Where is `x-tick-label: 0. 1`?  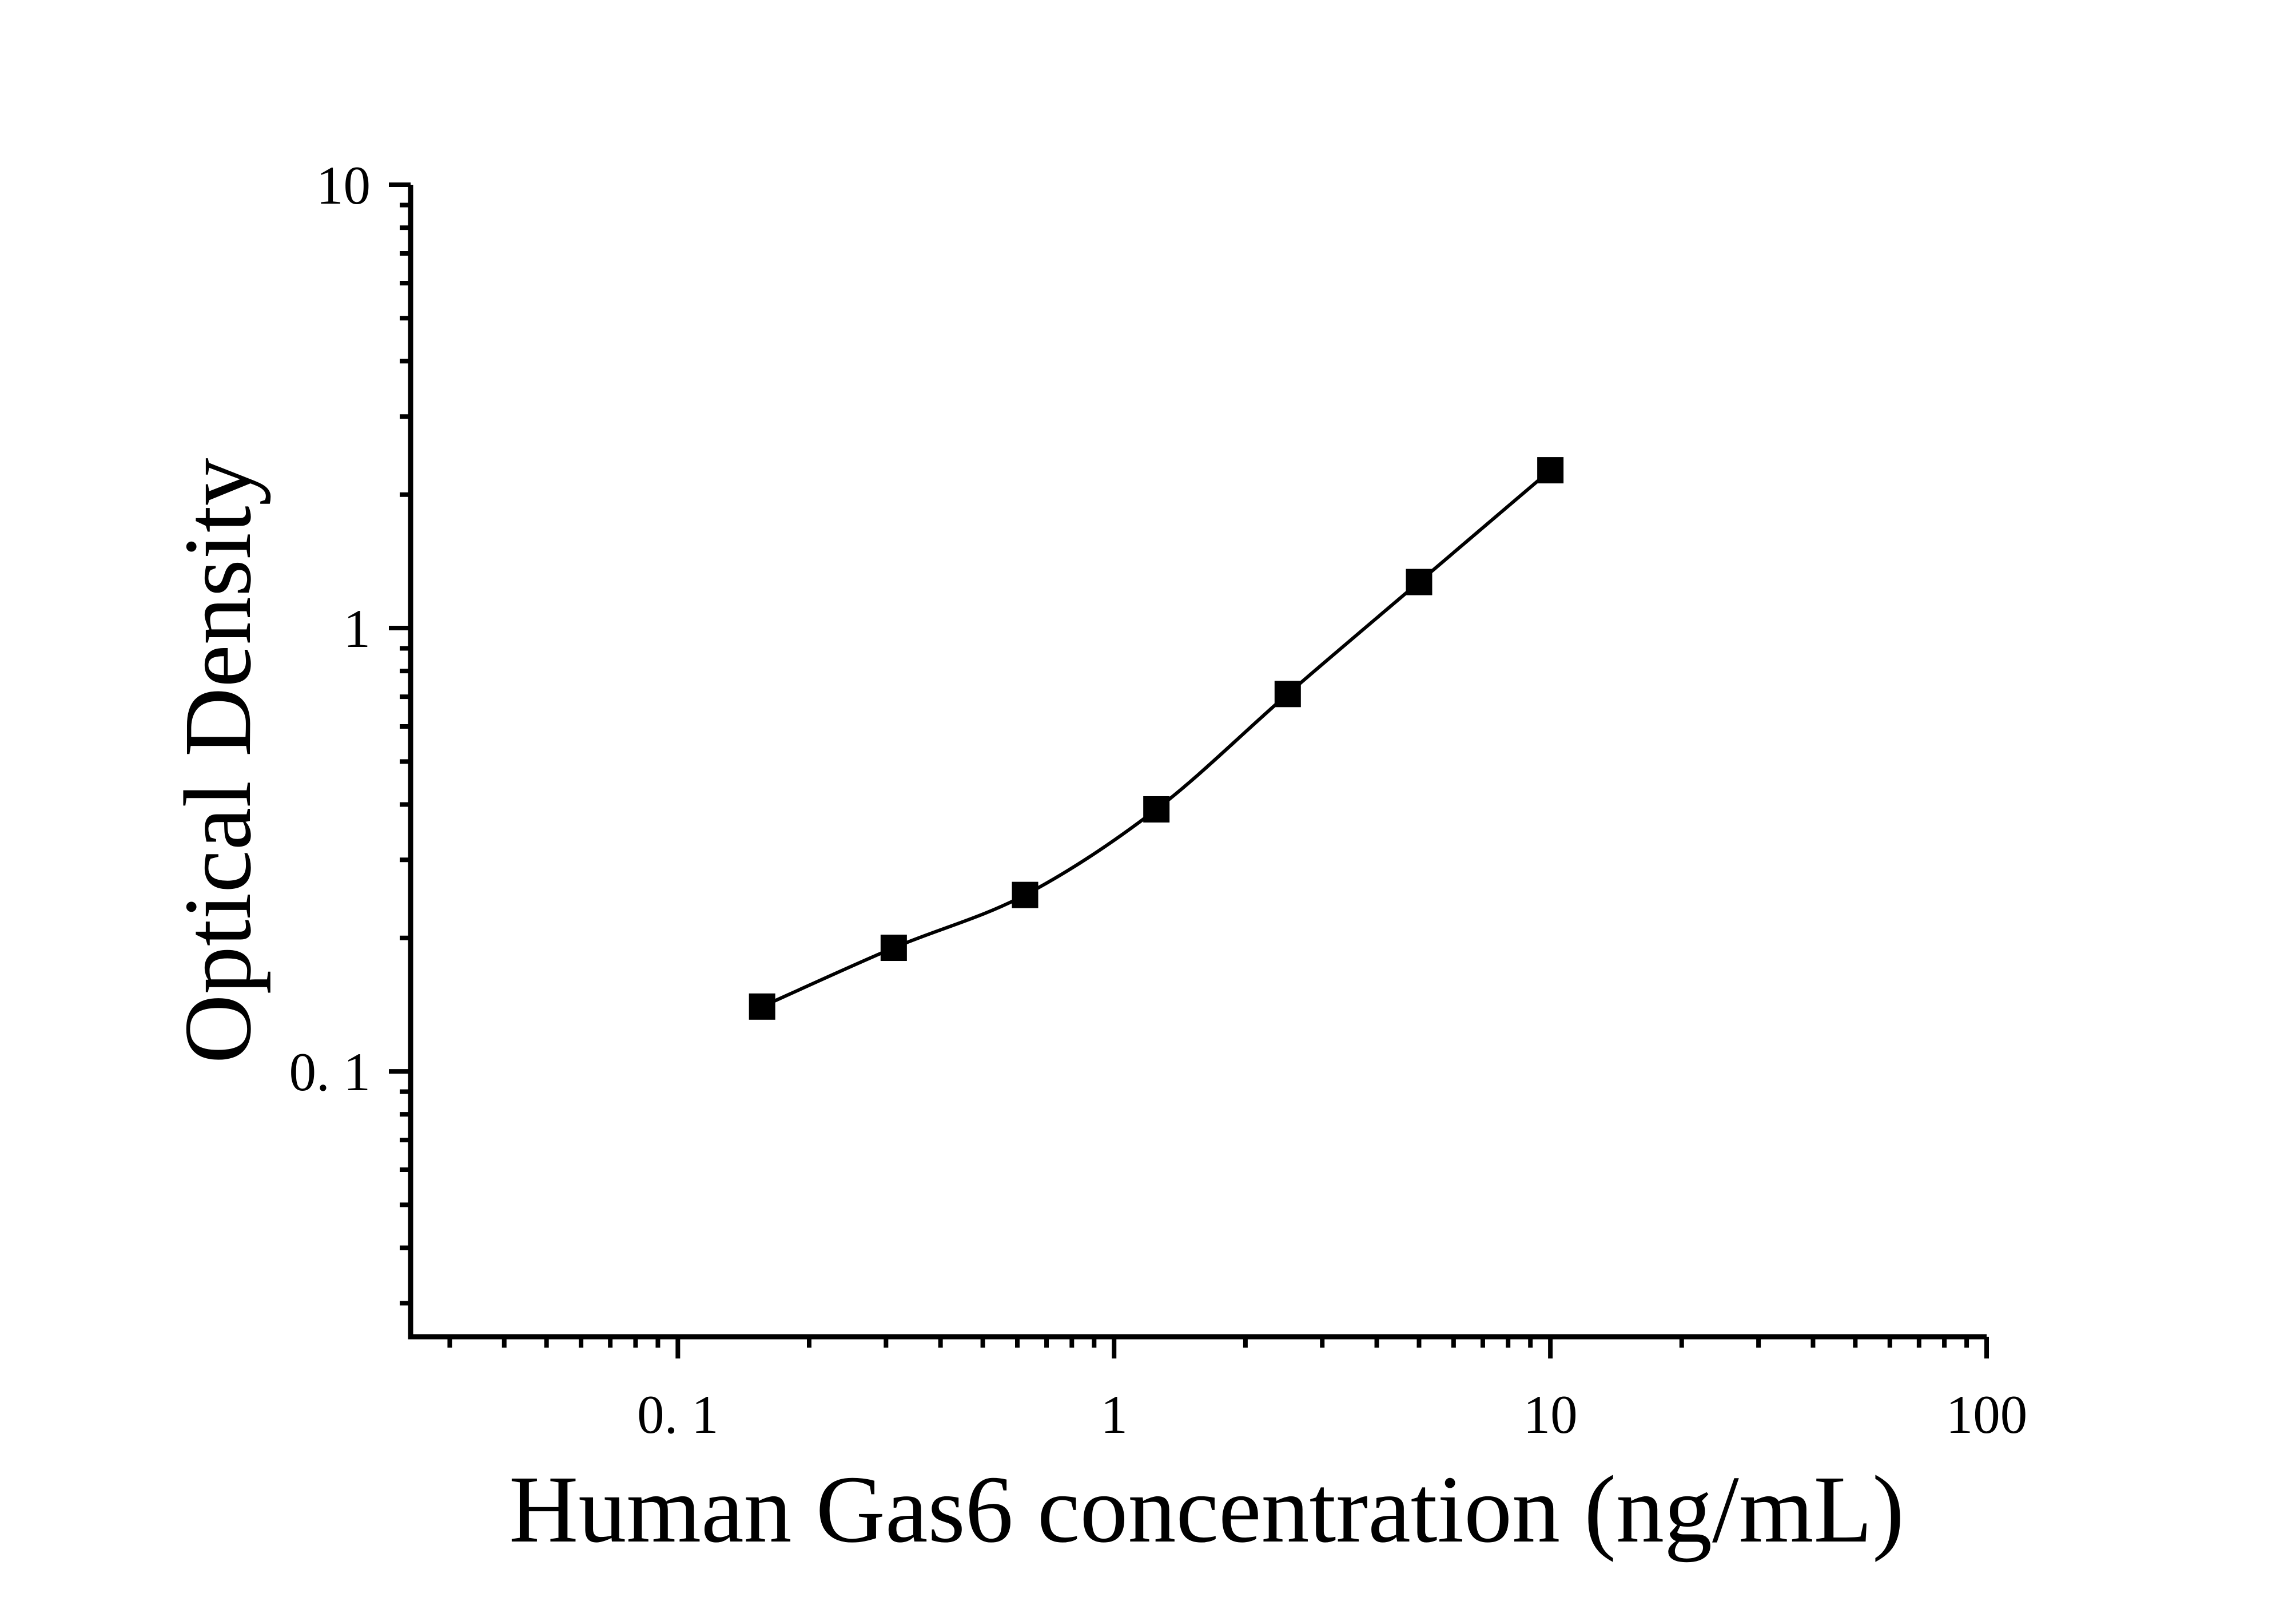
x-tick-label: 0. 1 is located at coordinates (678, 1414).